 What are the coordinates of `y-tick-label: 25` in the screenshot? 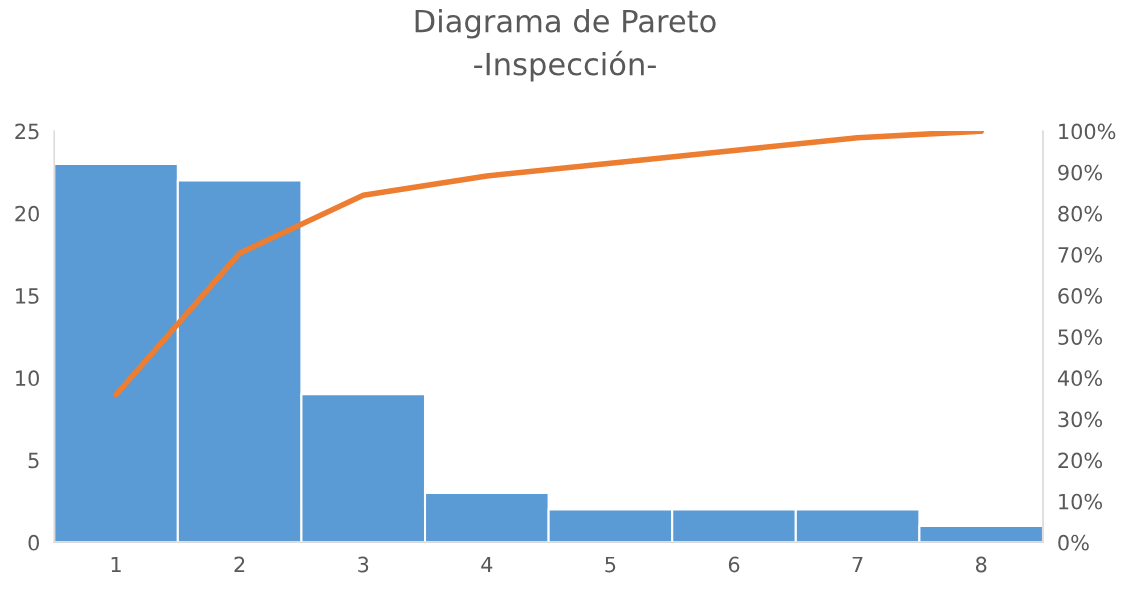 It's located at (27, 131).